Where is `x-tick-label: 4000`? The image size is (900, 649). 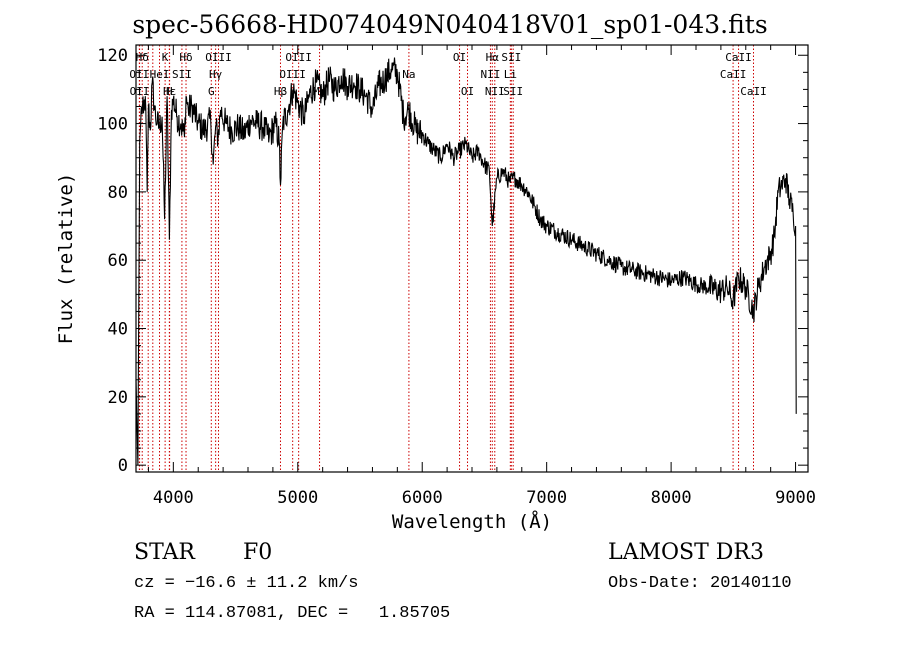
x-tick-label: 4000 is located at coordinates (173, 498).